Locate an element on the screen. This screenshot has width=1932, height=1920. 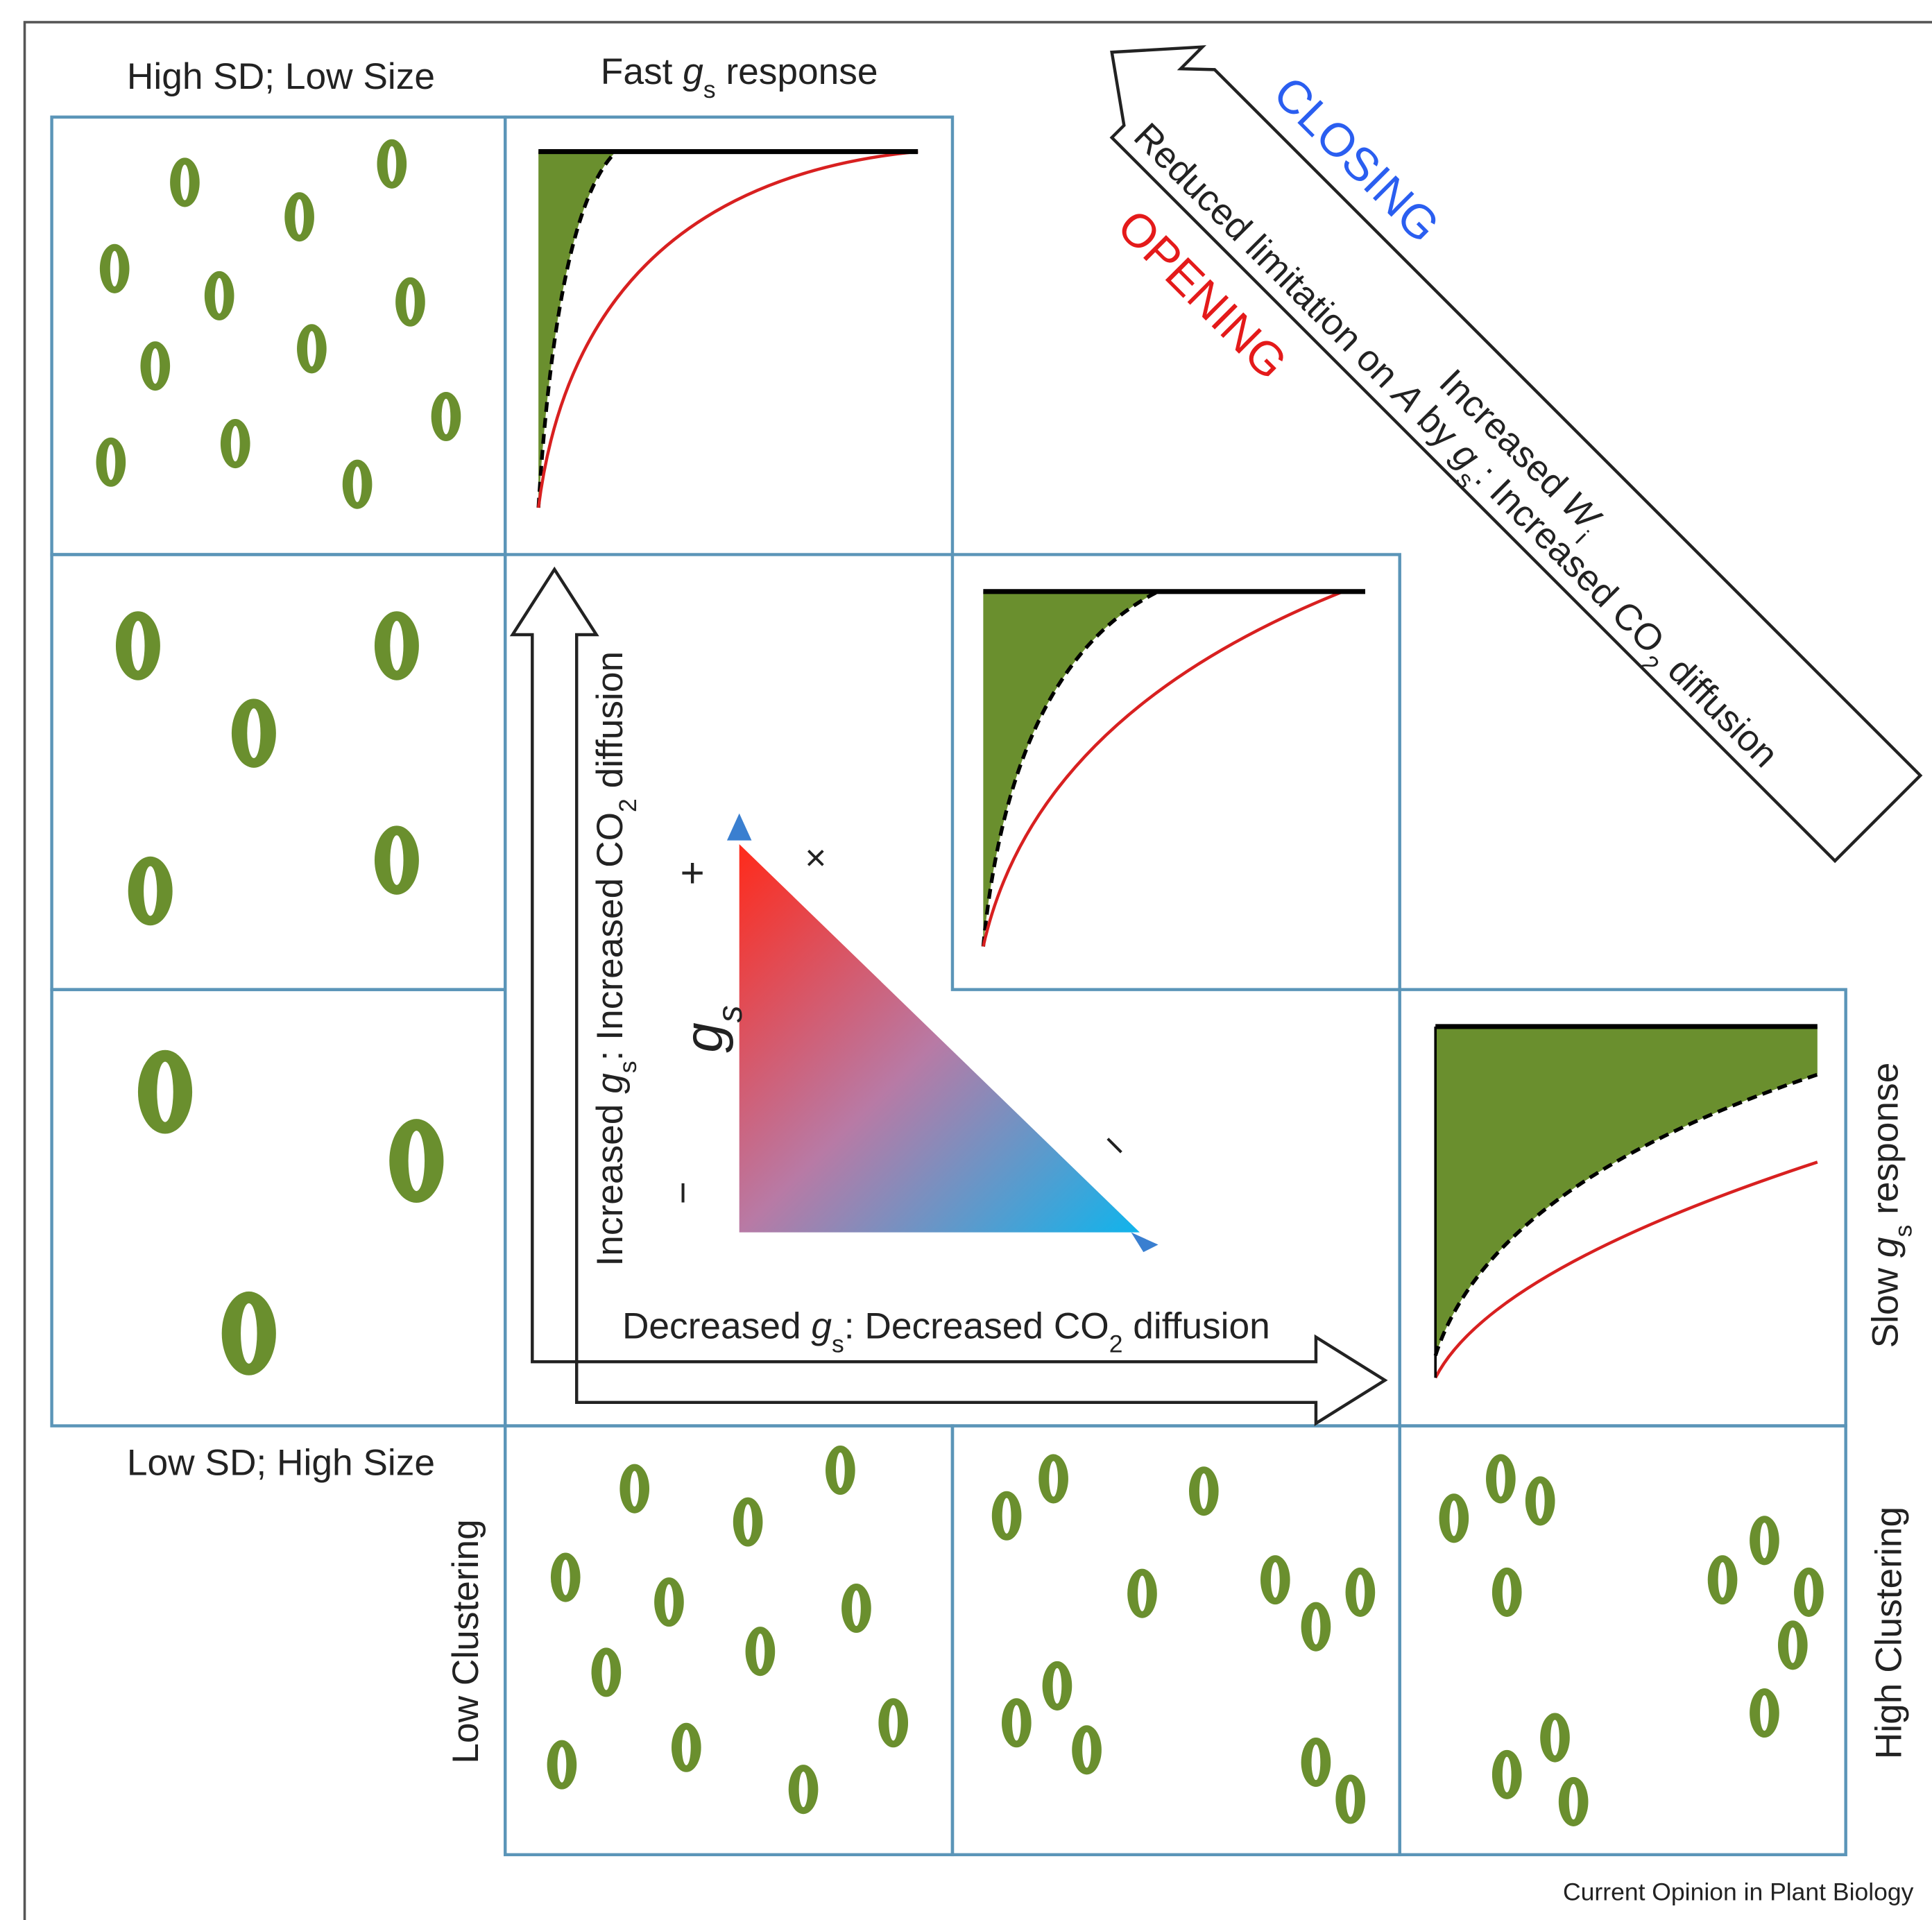
footer-credit: Current Opinion in Plant Biology is located at coordinates (1738, 1892).